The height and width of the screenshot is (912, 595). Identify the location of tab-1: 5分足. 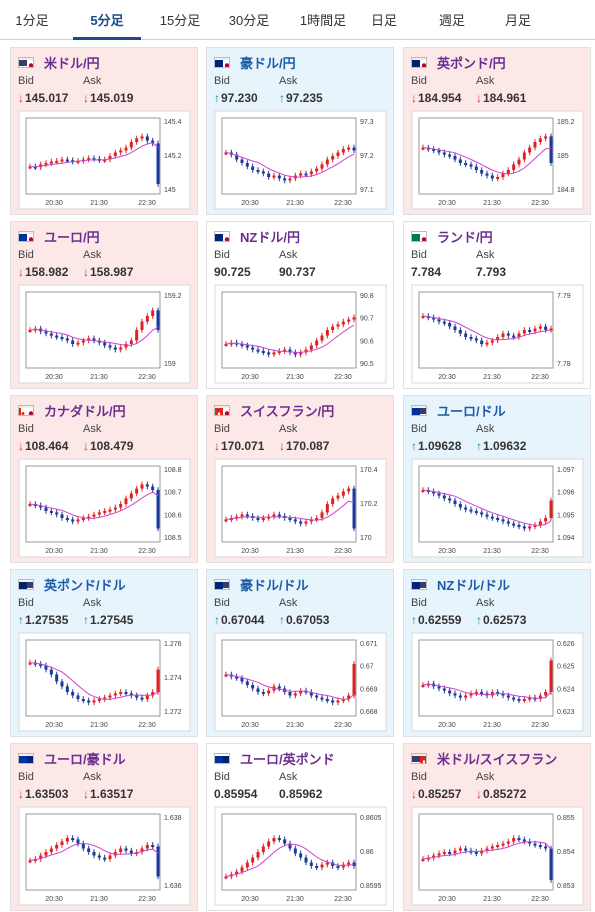
(107, 20).